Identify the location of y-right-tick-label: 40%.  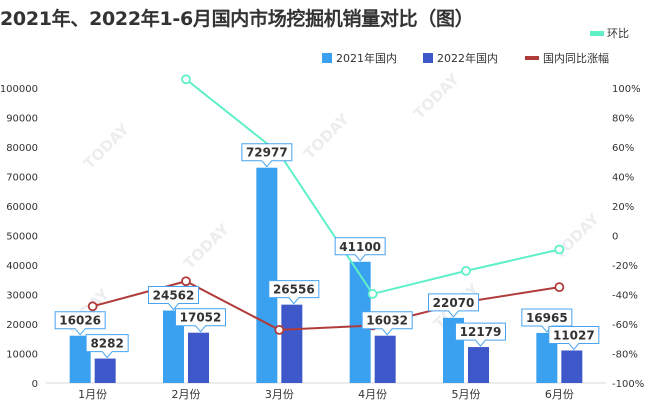
(623, 178).